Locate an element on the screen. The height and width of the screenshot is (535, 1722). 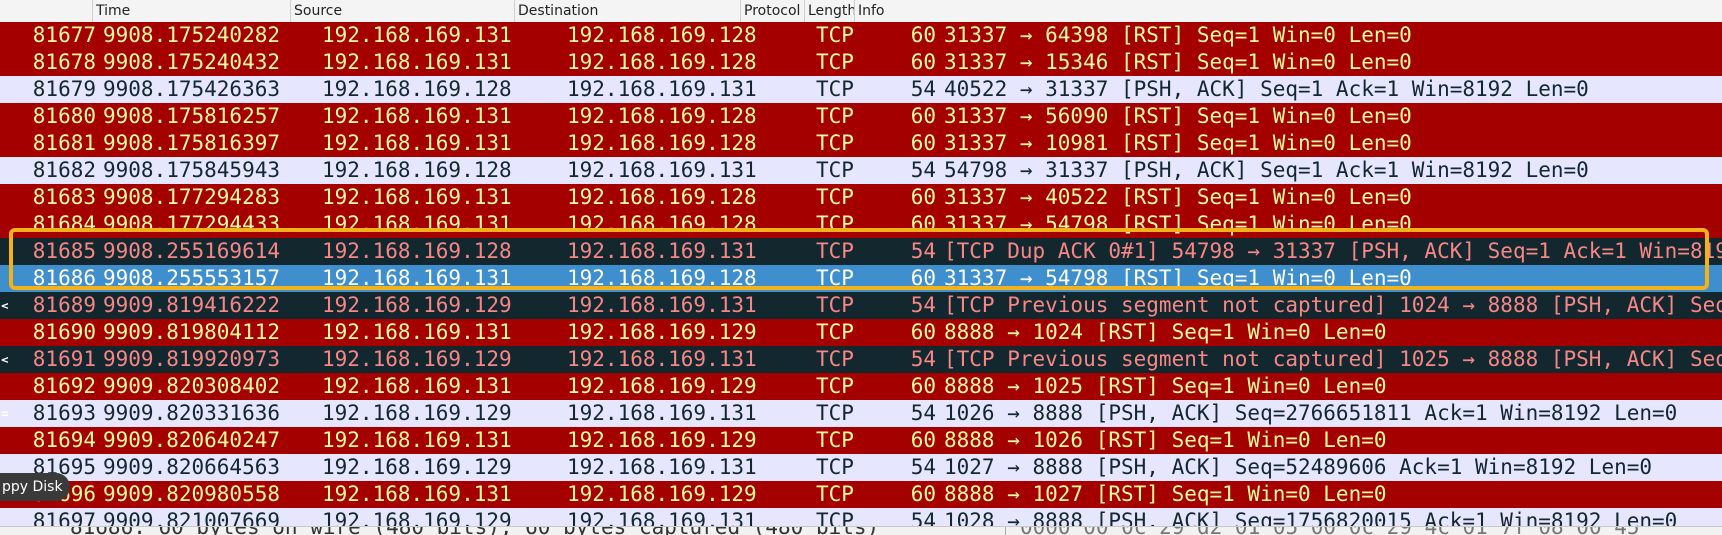
column-header-info: Info is located at coordinates (1288, 11).